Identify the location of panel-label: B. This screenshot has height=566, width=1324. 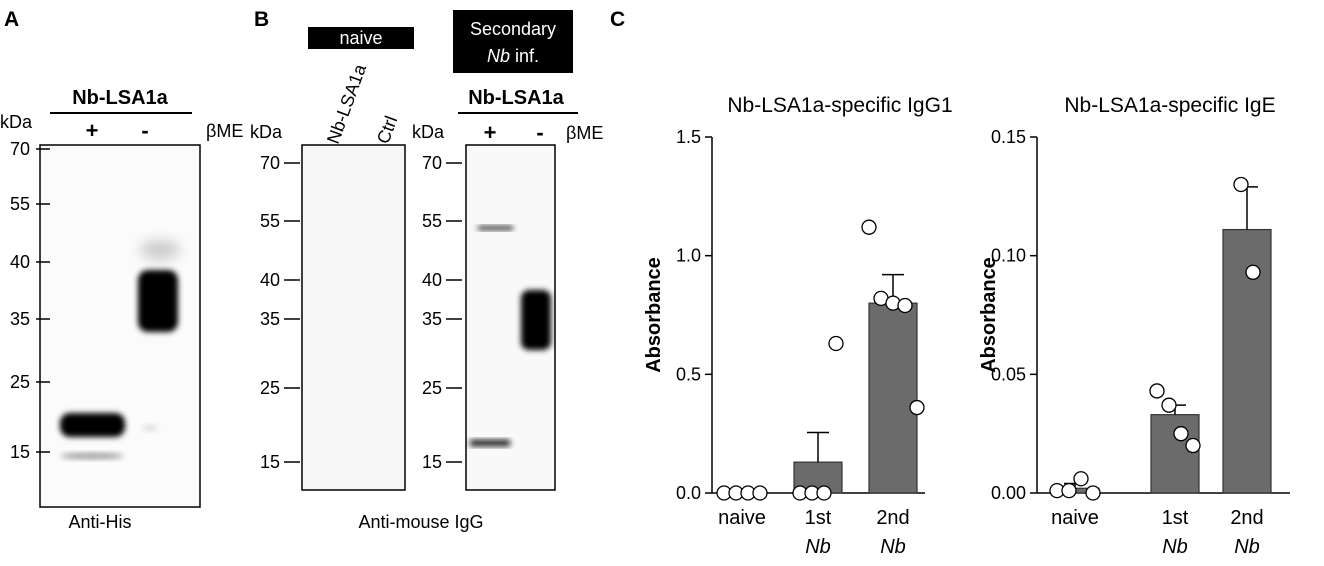
(261, 19).